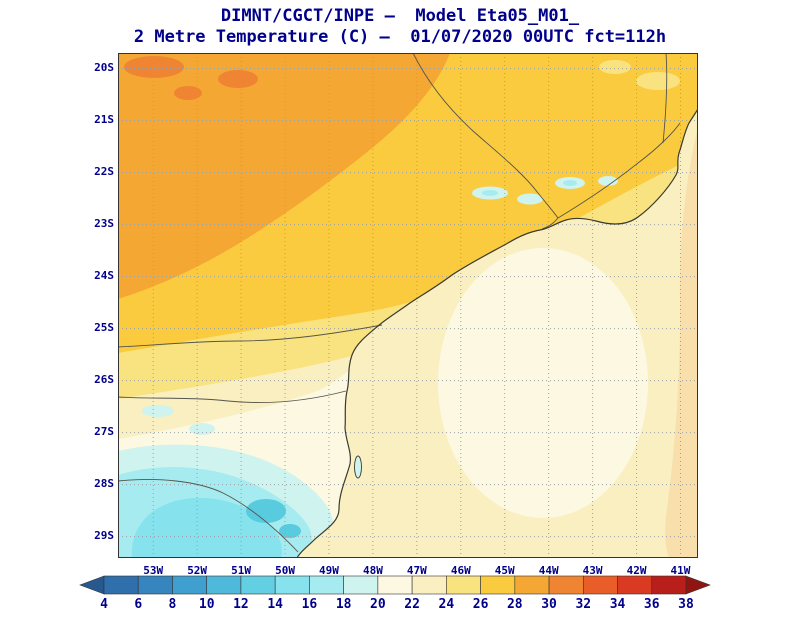 The height and width of the screenshot is (618, 800). I want to click on island-florianopolis, so click(358, 467).